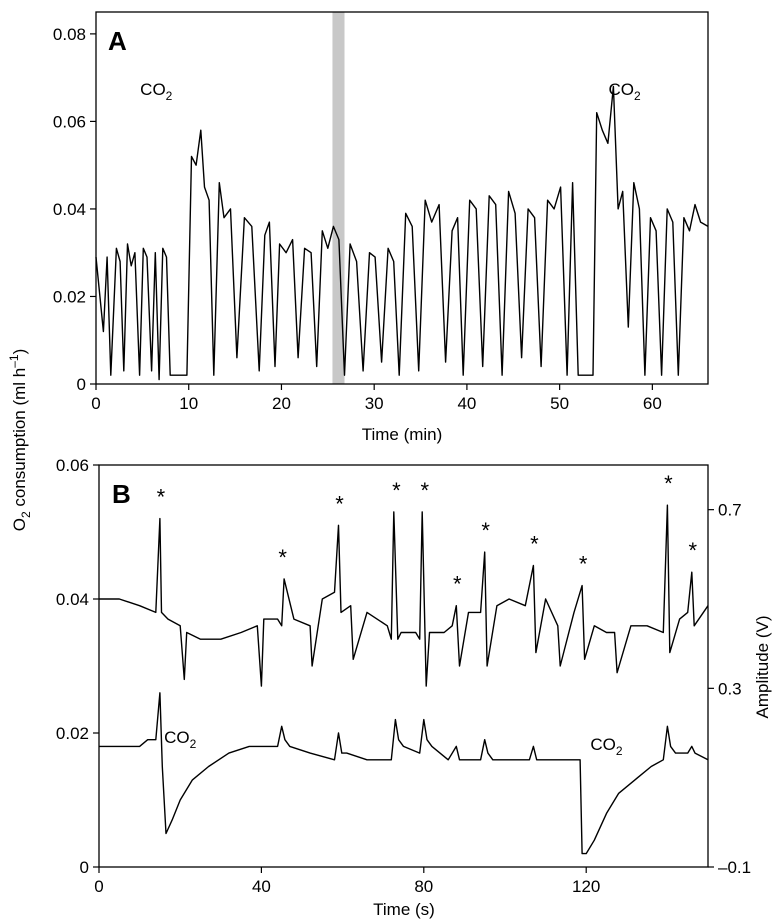 This screenshot has width=778, height=922. Describe the element at coordinates (734, 867) in the screenshot. I see `y2-tick-label: –0.1` at that location.